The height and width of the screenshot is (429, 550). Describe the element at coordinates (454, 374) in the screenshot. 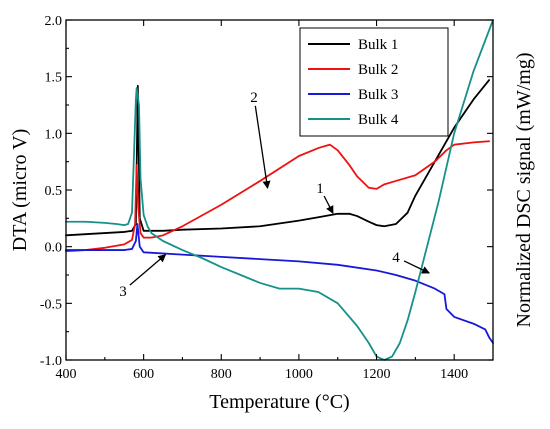

I see `x-tick-label: 1400` at that location.